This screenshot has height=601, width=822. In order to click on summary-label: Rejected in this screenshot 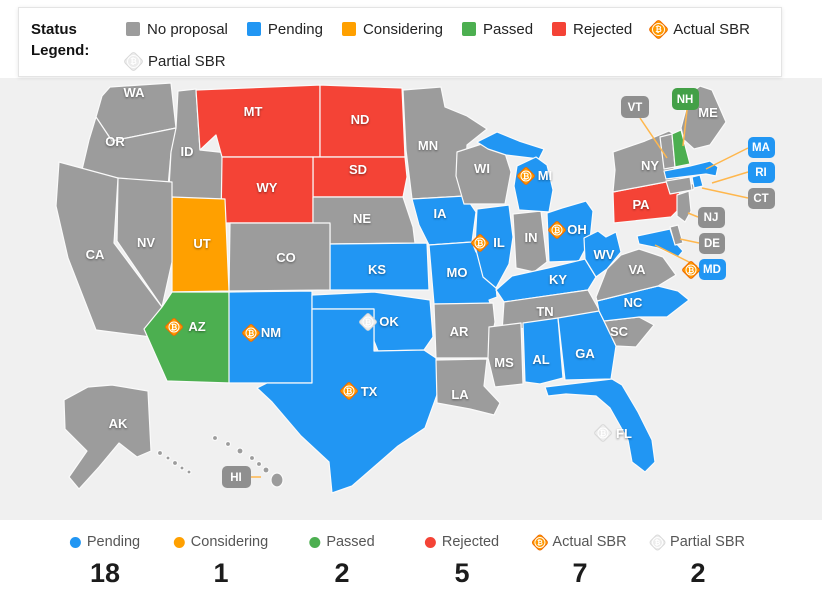, I will do `click(461, 542)`.